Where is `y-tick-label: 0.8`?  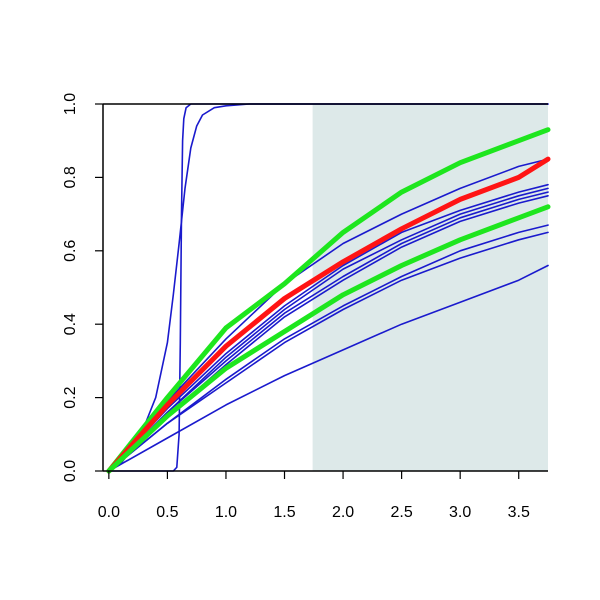
y-tick-label: 0.8 is located at coordinates (70, 177).